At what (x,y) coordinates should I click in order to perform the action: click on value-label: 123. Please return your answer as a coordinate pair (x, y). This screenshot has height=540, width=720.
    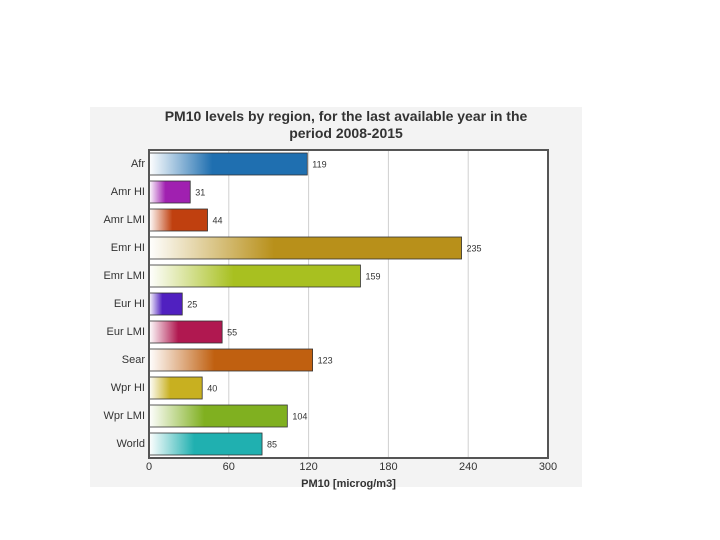
    Looking at the image, I should click on (325, 360).